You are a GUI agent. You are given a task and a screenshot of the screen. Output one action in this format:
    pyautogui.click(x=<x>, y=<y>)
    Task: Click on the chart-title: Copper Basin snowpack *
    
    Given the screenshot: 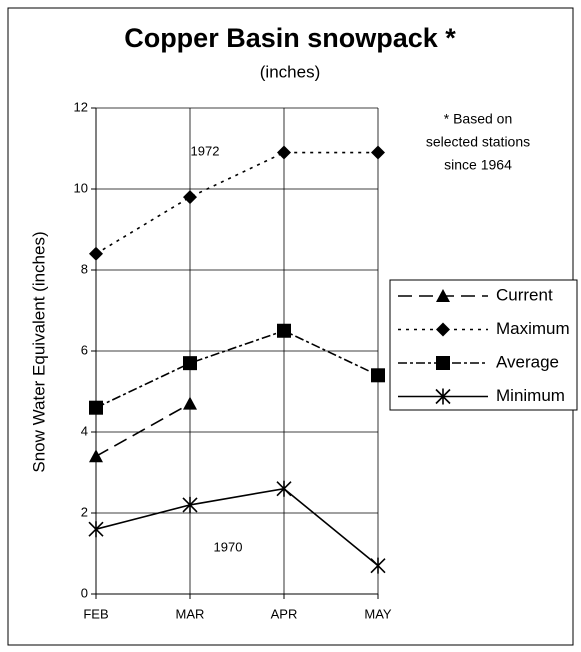 What is the action you would take?
    pyautogui.click(x=290, y=38)
    